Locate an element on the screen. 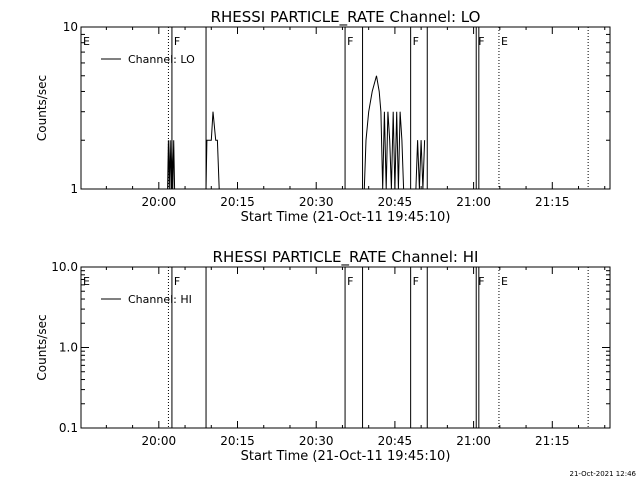  panel-2-ytick-label: 1.0 is located at coordinates (68, 348).